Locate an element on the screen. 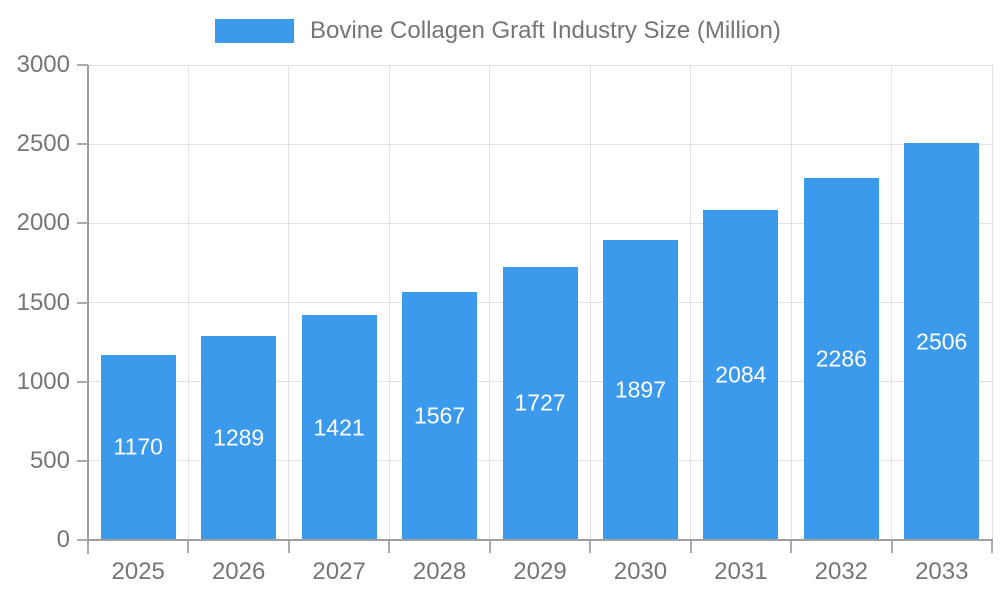 The image size is (1000, 600). bar-2030: 1897 is located at coordinates (640, 389).